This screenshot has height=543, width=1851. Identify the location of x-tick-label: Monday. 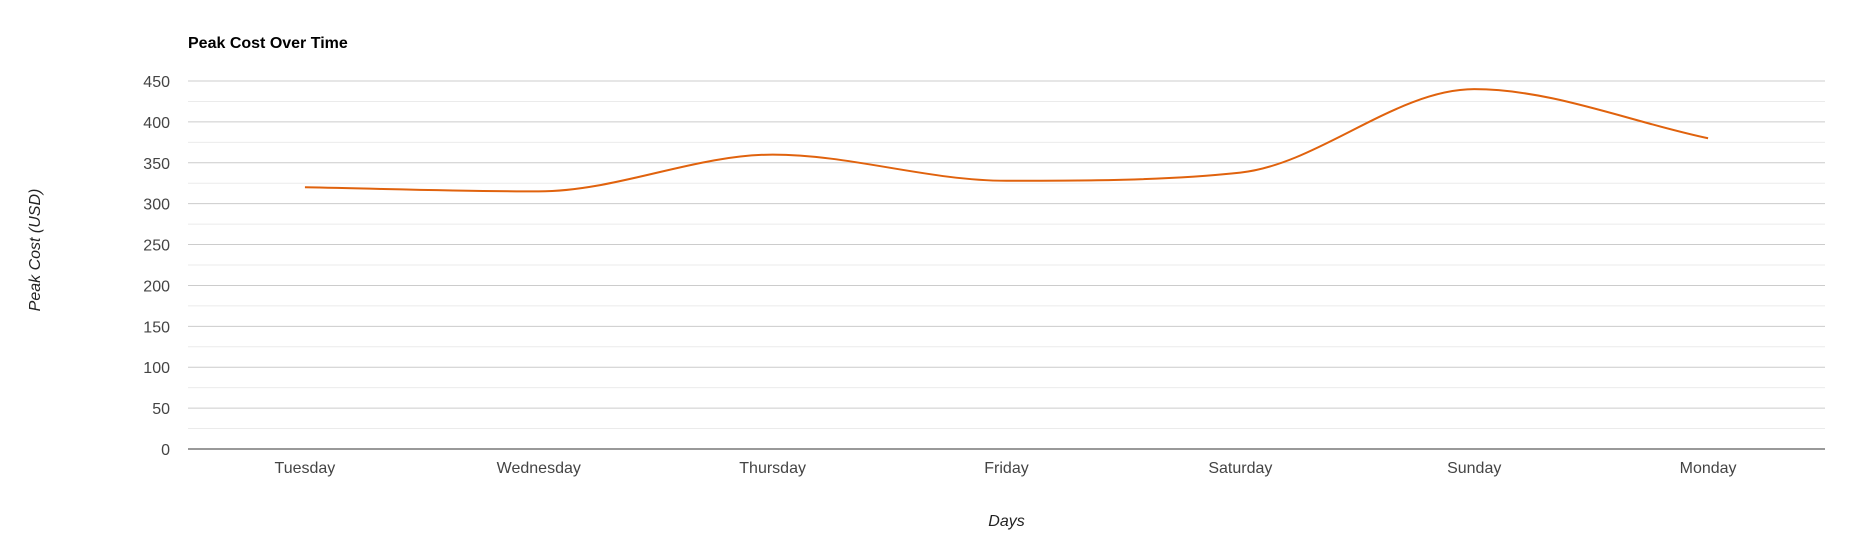
(1708, 468).